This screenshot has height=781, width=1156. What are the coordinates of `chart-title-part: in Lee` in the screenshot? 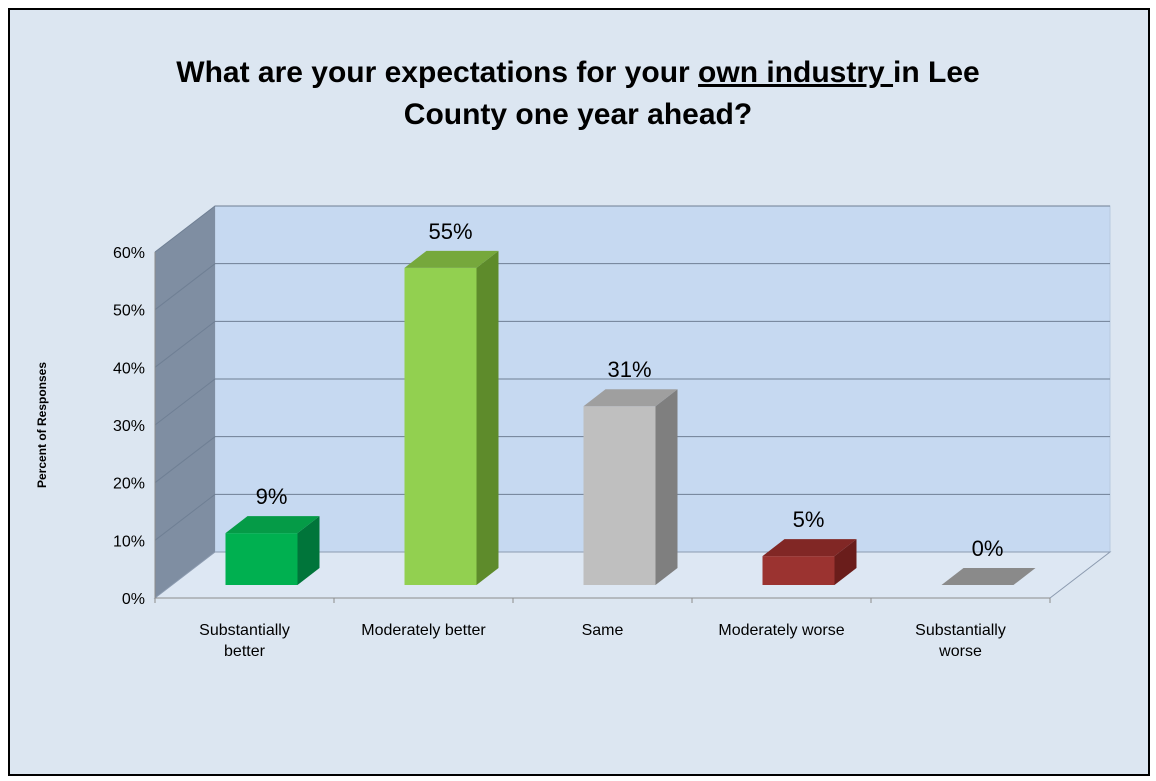 It's located at (936, 72).